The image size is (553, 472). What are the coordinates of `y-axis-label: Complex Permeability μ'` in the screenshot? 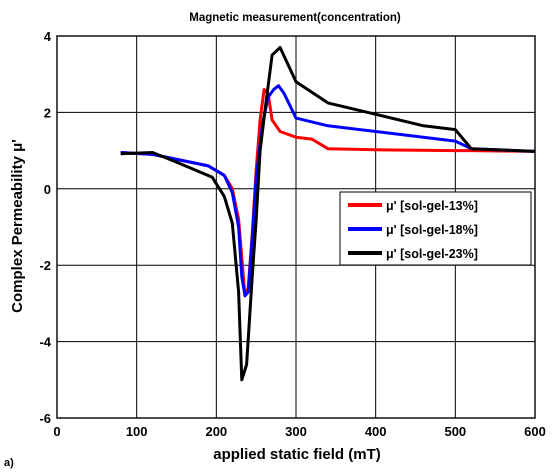 It's located at (17, 226).